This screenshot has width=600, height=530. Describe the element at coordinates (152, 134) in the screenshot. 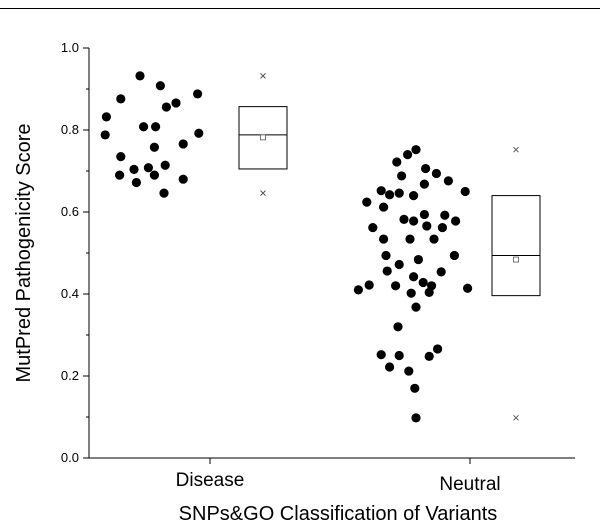

I see `series-disease` at that location.